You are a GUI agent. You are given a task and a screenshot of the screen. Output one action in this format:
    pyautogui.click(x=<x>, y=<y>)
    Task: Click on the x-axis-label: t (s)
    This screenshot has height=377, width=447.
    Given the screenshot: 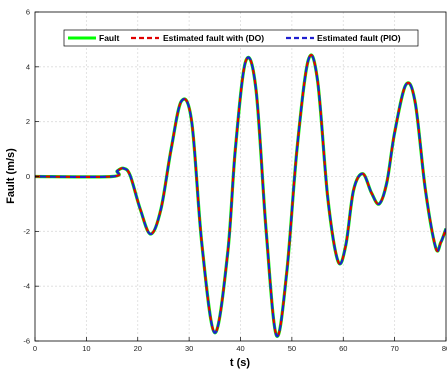 What is the action you would take?
    pyautogui.click(x=240, y=363)
    